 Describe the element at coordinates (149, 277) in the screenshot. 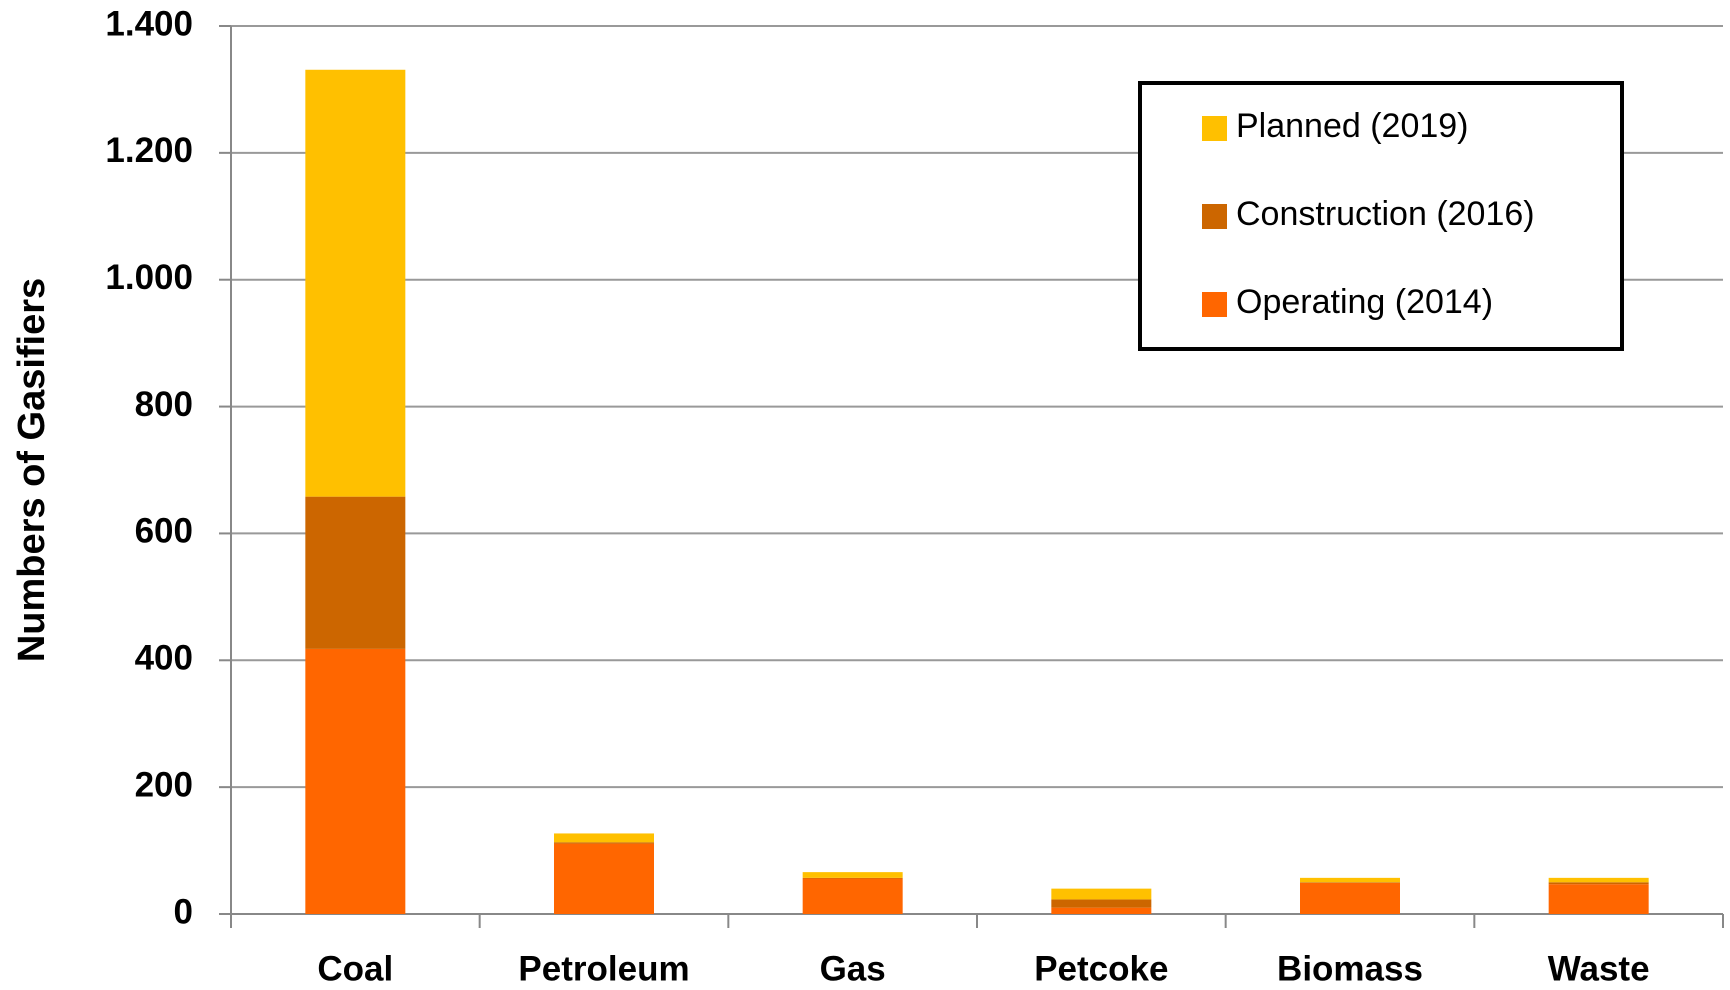

I see `y-tick-label: 1.000` at that location.